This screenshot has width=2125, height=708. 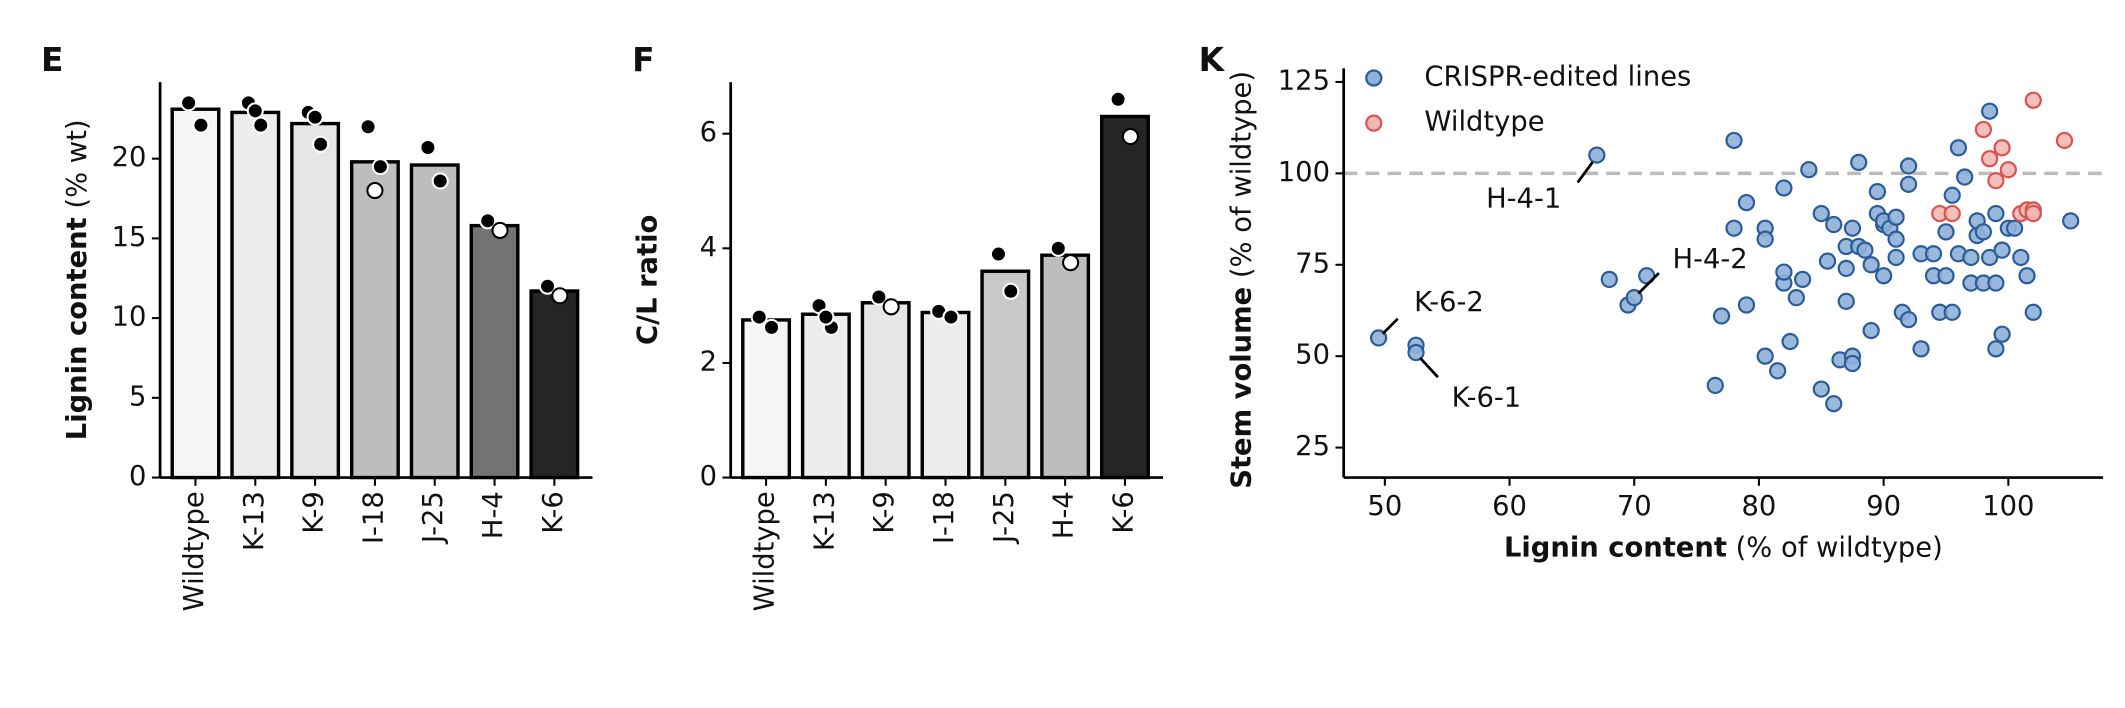 What do you see at coordinates (1710, 259) in the screenshot?
I see `annotation: H-4-2` at bounding box center [1710, 259].